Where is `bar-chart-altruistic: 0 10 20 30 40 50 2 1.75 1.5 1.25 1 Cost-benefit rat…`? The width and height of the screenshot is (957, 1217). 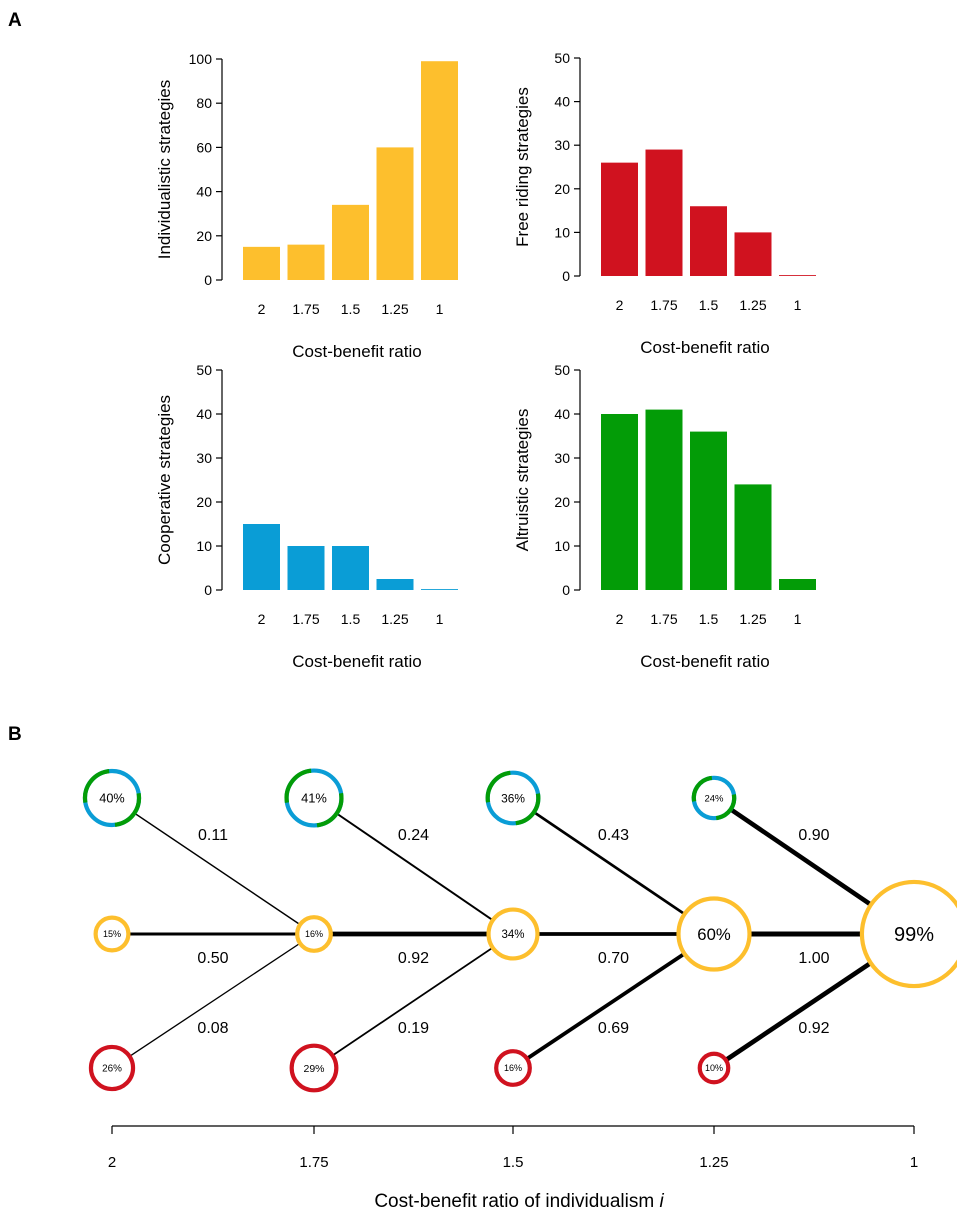 bar-chart-altruistic: 0 10 20 30 40 50 2 1.75 1.5 1.25 1 Cost-benefit rat… is located at coordinates (664, 516).